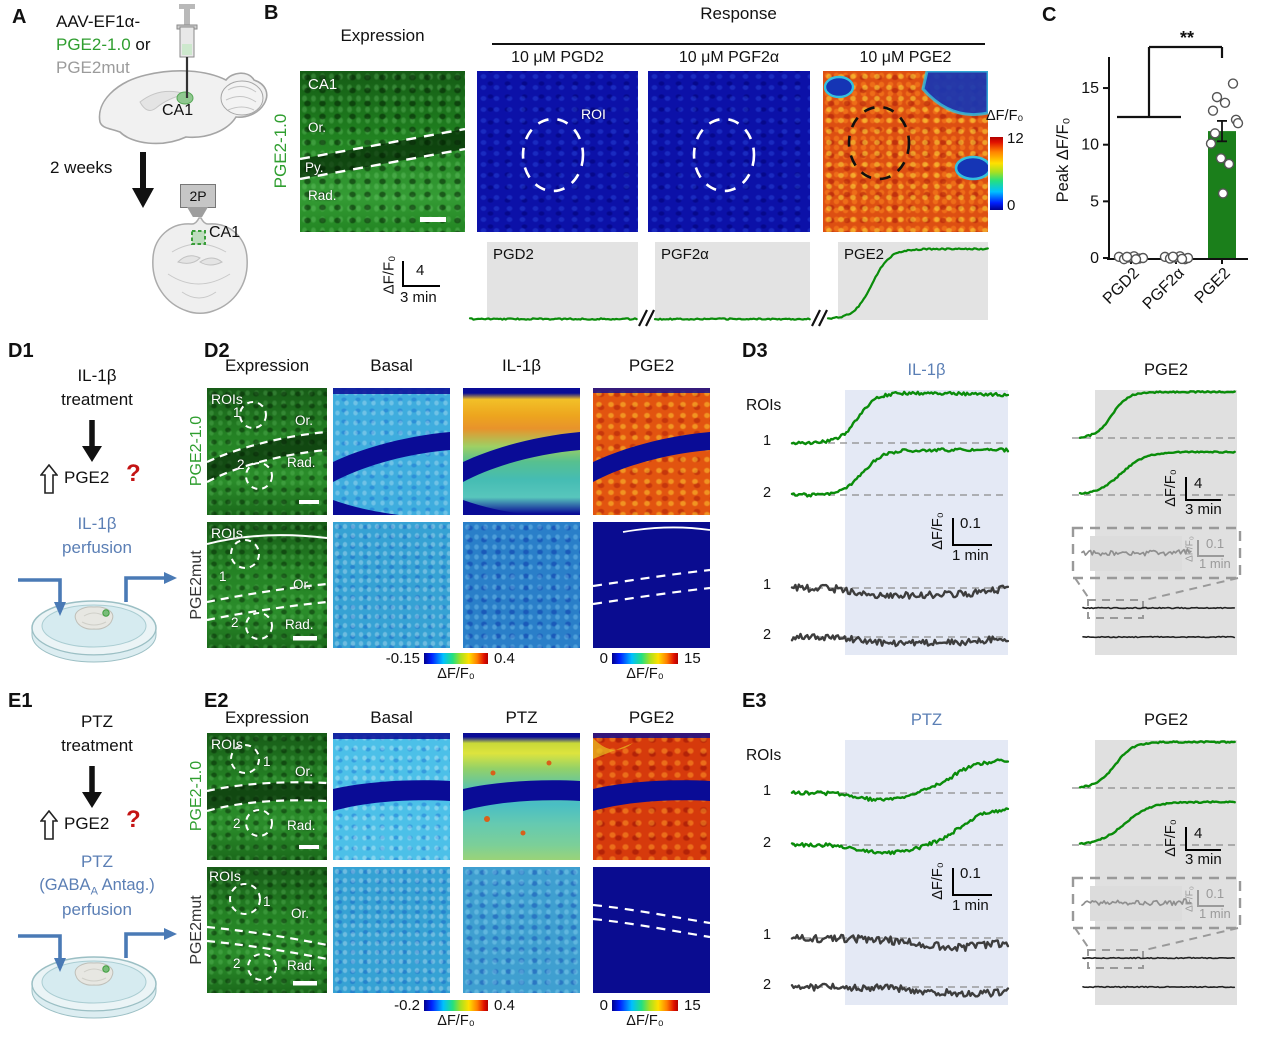  Describe the element at coordinates (196, 796) in the screenshot. I see `e2-row1-label: PGE2-1.0` at that location.